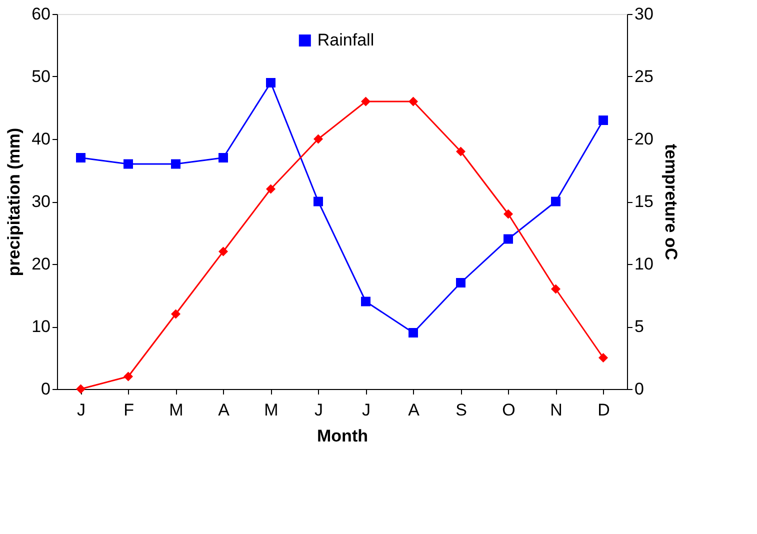 Image resolution: width=757 pixels, height=534 pixels. Describe the element at coordinates (644, 139) in the screenshot. I see `y2-tick-label: 20` at that location.